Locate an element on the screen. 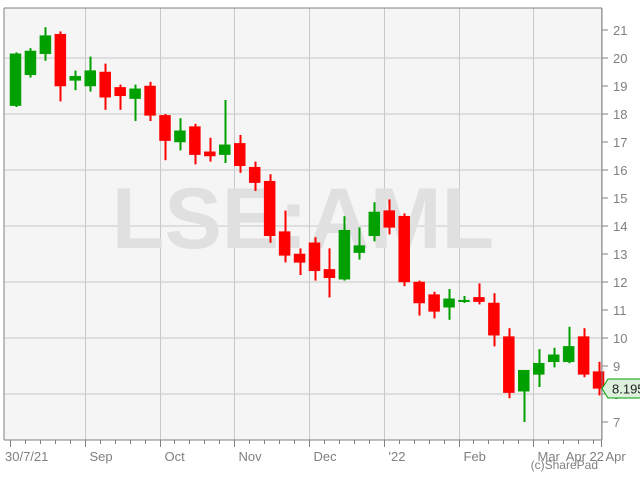  y-axis-tick-label: 10 is located at coordinates (620, 338).